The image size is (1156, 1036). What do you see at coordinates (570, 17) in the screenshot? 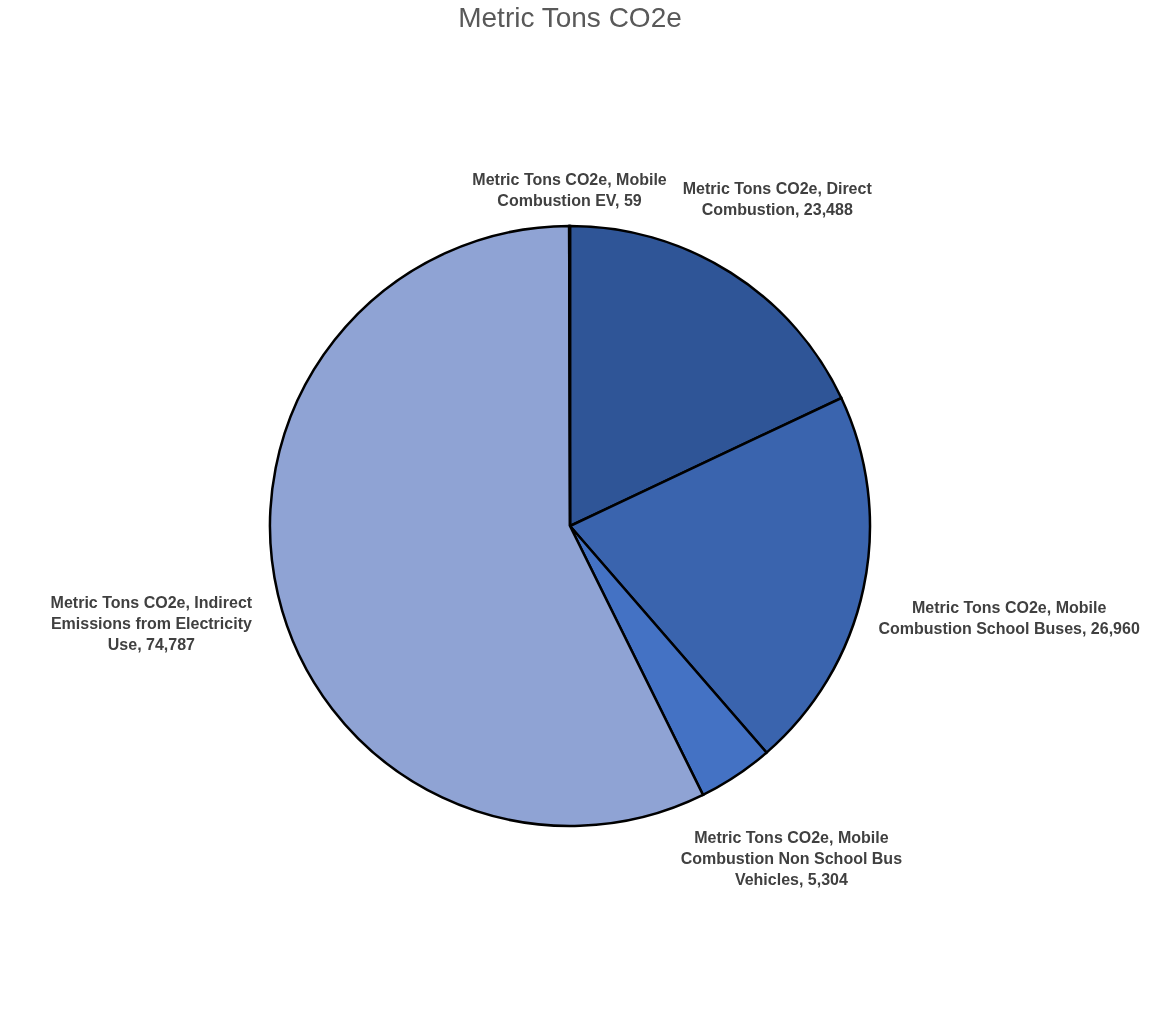
I see `chart-title: Metric Tons CO2e` at bounding box center [570, 17].